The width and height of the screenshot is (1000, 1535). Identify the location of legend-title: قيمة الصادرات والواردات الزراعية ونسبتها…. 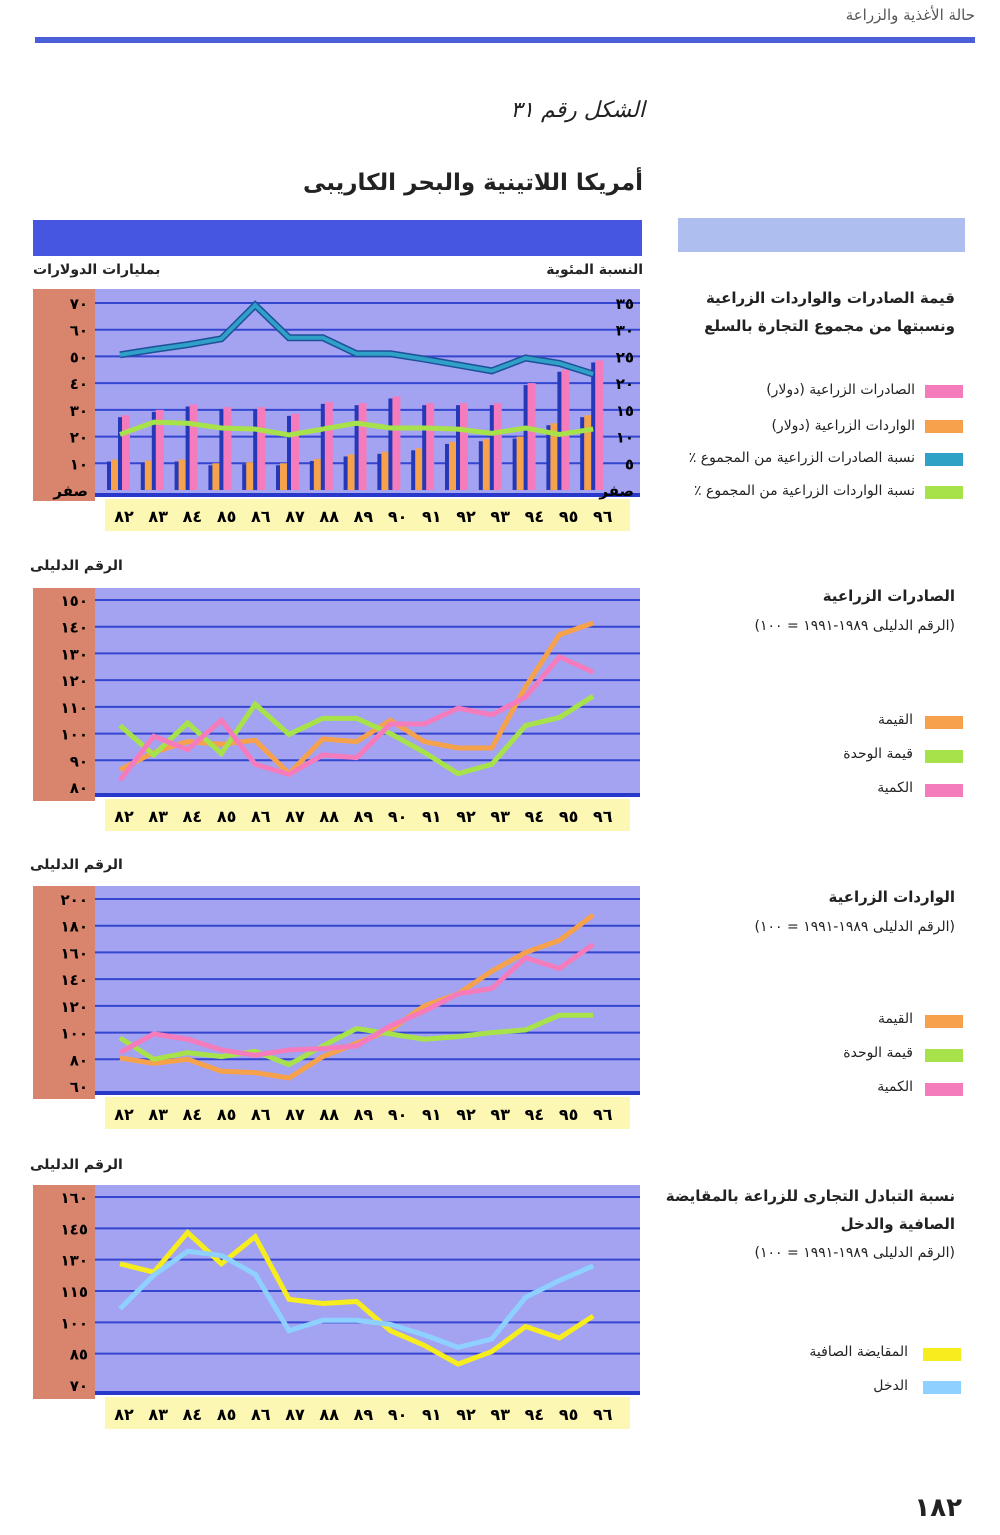
(829, 312).